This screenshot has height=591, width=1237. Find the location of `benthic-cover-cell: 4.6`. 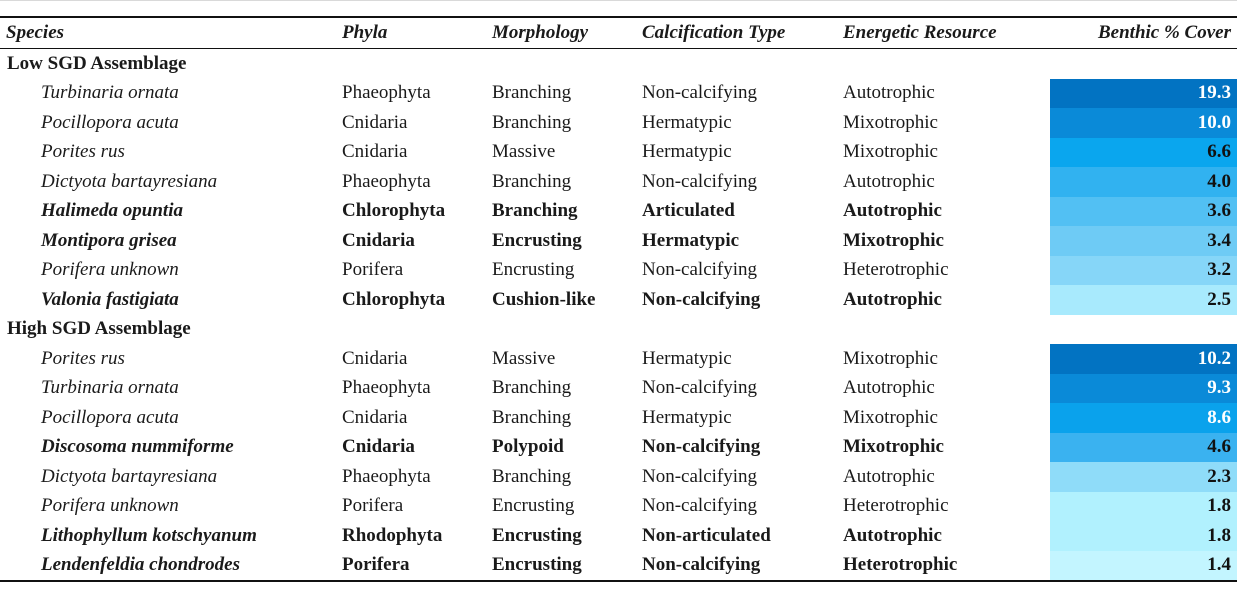

benthic-cover-cell: 4.6 is located at coordinates (1143, 447).